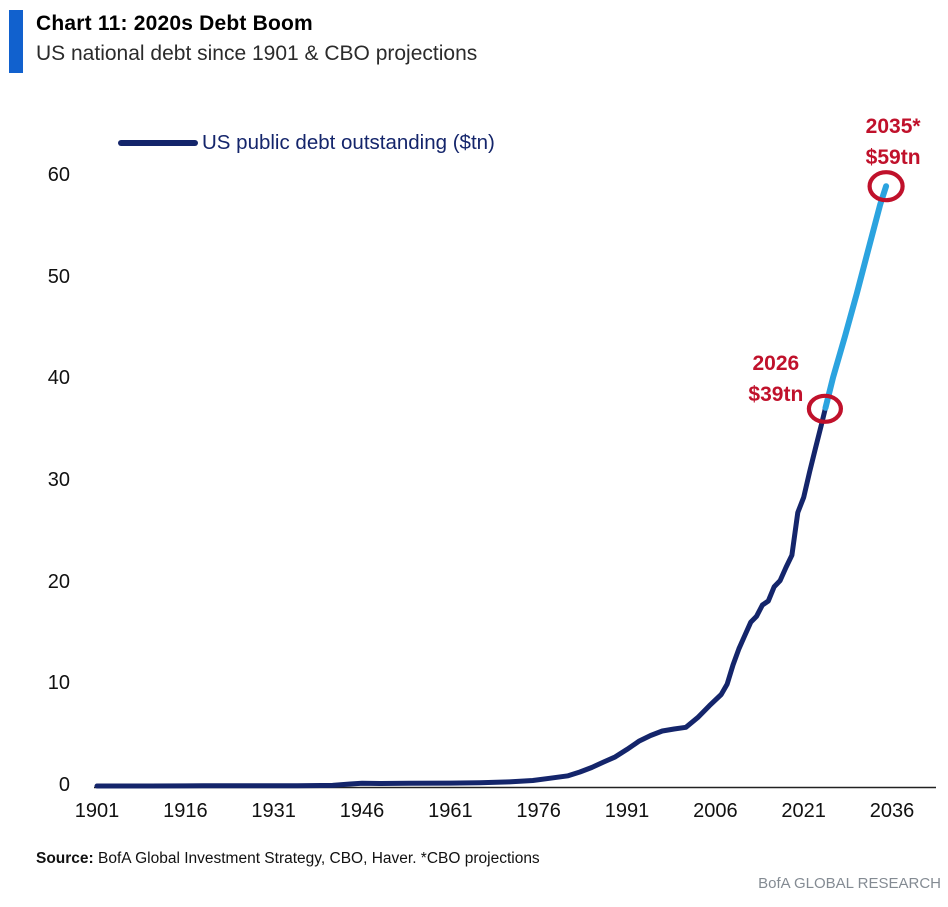  Describe the element at coordinates (362, 811) in the screenshot. I see `x-tick-label: 1946` at that location.